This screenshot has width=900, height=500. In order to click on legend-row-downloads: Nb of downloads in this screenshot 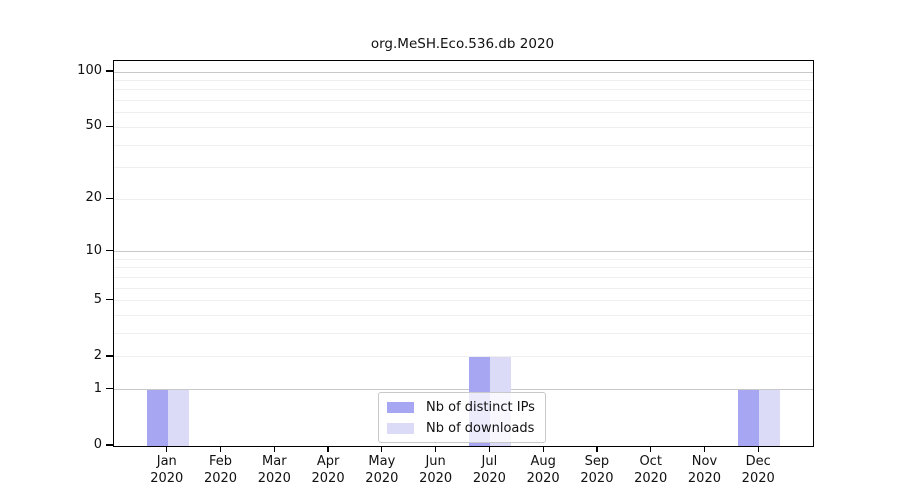, I will do `click(461, 428)`.